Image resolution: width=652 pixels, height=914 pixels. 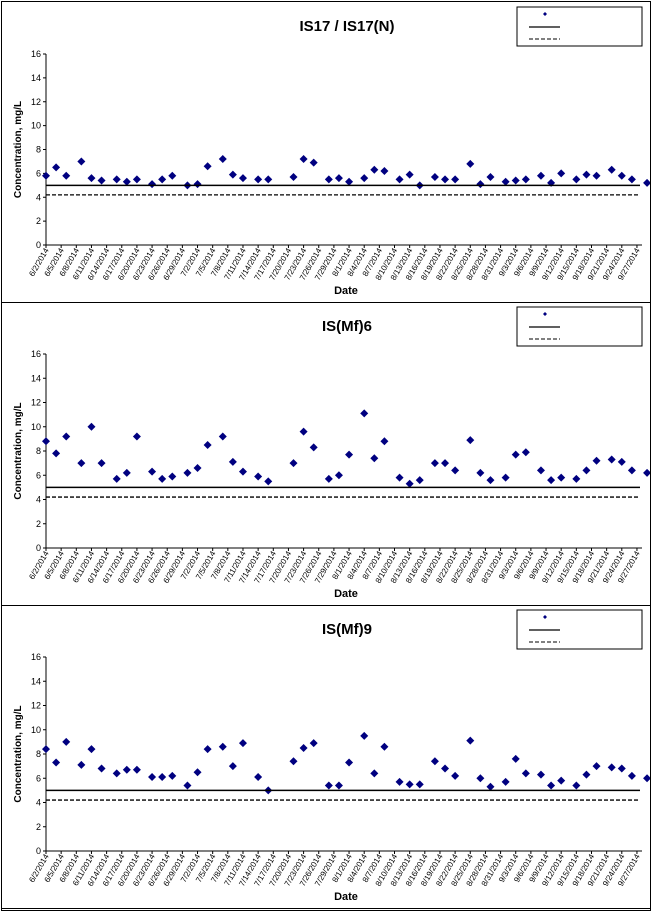 What do you see at coordinates (38, 754) in the screenshot?
I see `y-tick-label: 8` at bounding box center [38, 754].